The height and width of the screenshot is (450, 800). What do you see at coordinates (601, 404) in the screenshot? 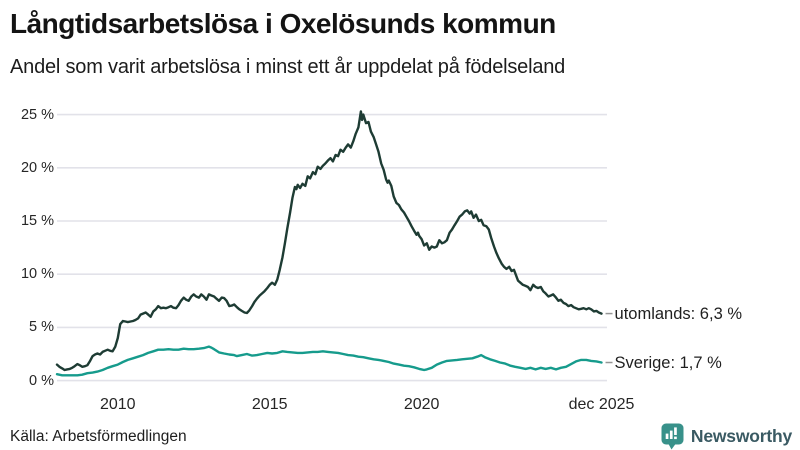
I see `x-axis-tick-label: dec 2025` at bounding box center [601, 404].